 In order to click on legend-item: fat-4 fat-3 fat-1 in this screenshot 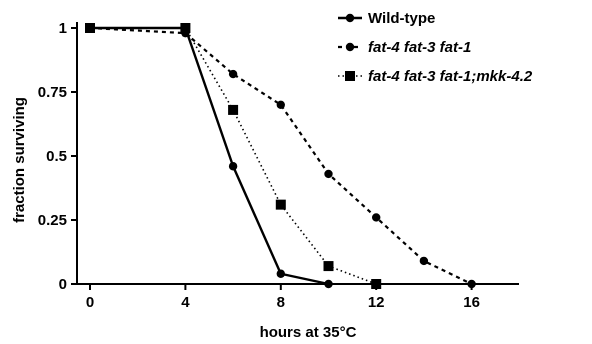, I will do `click(404, 47)`.